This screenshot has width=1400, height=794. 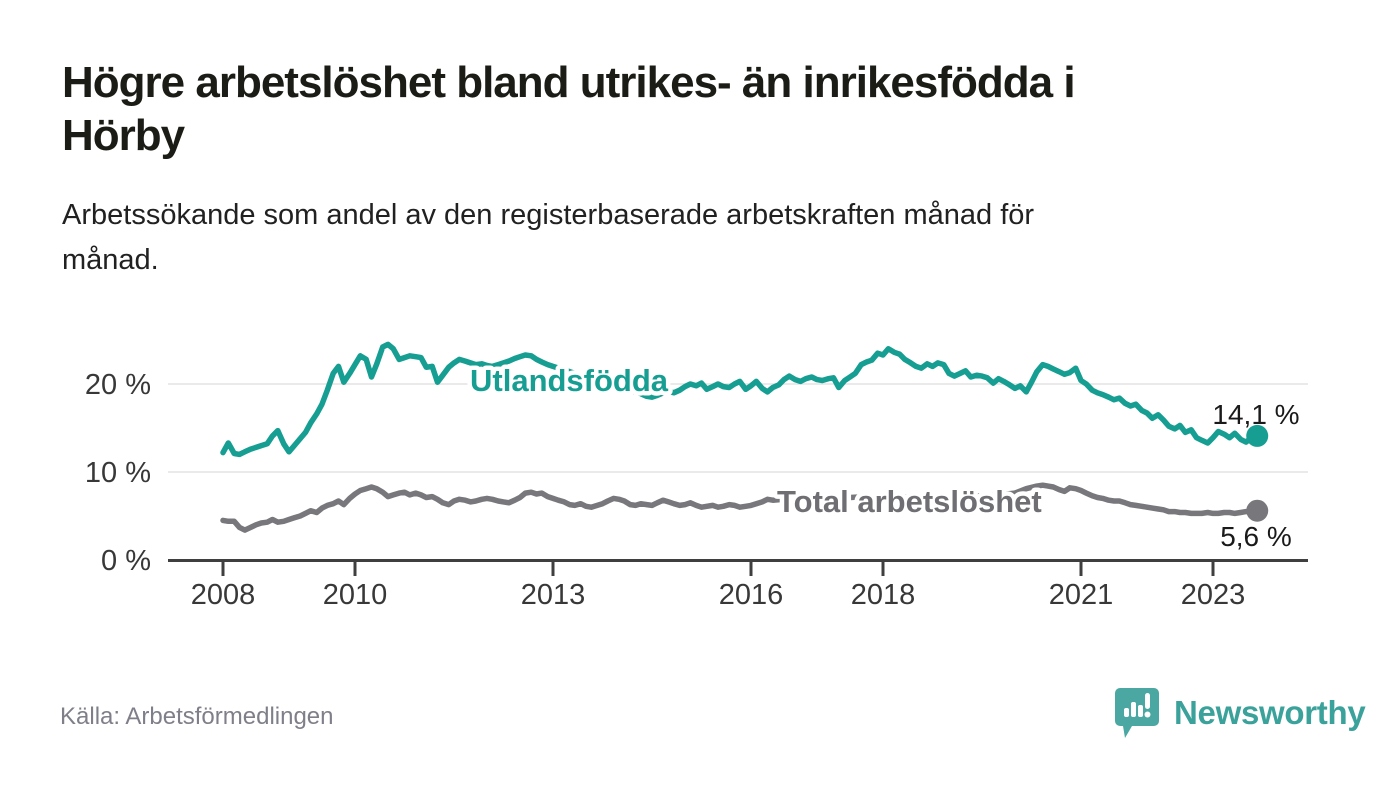 I want to click on source-note: Källa: Arbetsförmedlingen, so click(x=197, y=716).